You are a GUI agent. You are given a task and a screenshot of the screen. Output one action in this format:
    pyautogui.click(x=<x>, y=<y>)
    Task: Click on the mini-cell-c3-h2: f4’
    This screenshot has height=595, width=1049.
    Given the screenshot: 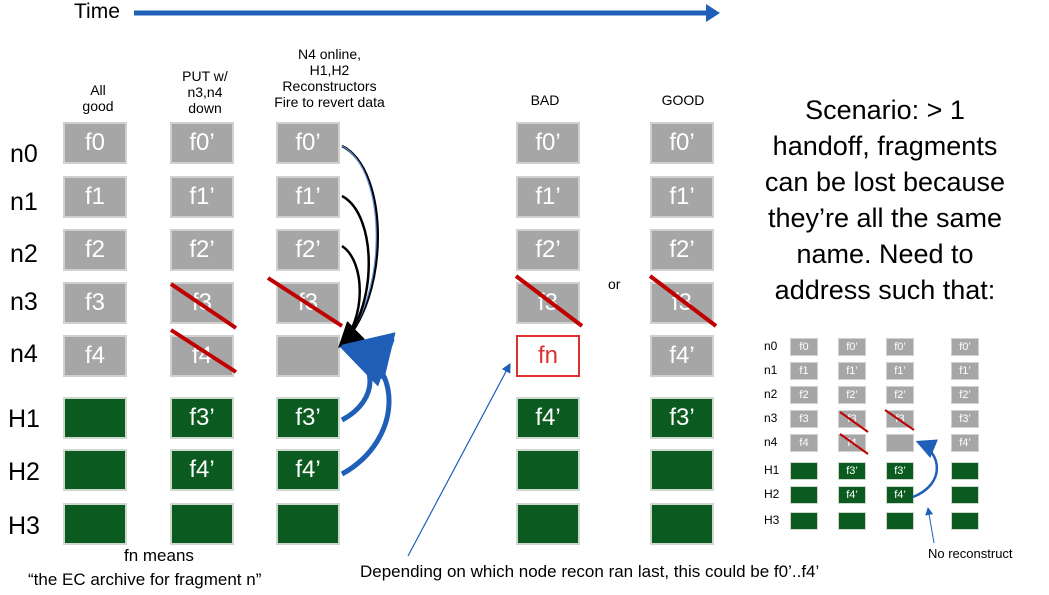 What is the action you would take?
    pyautogui.click(x=900, y=495)
    